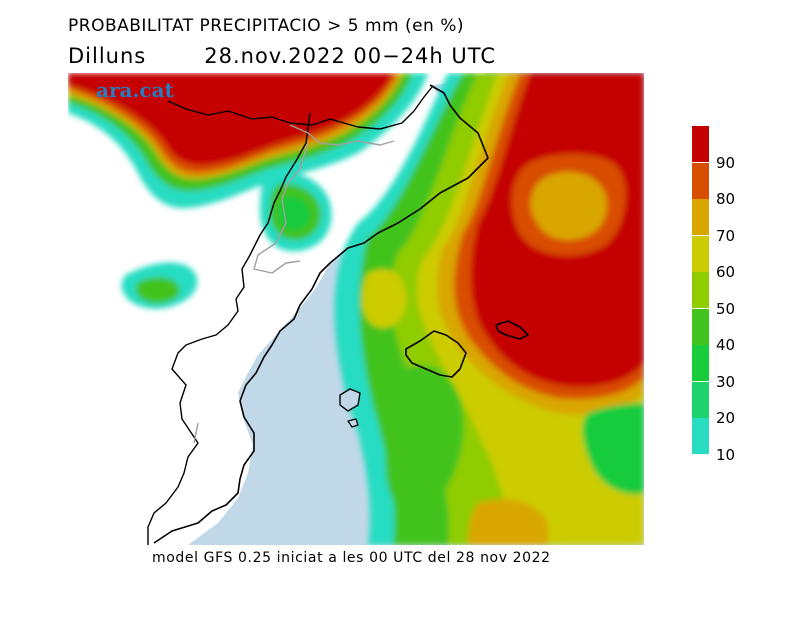 This screenshot has width=800, height=617. Describe the element at coordinates (350, 400) in the screenshot. I see `island-ibiza` at that location.